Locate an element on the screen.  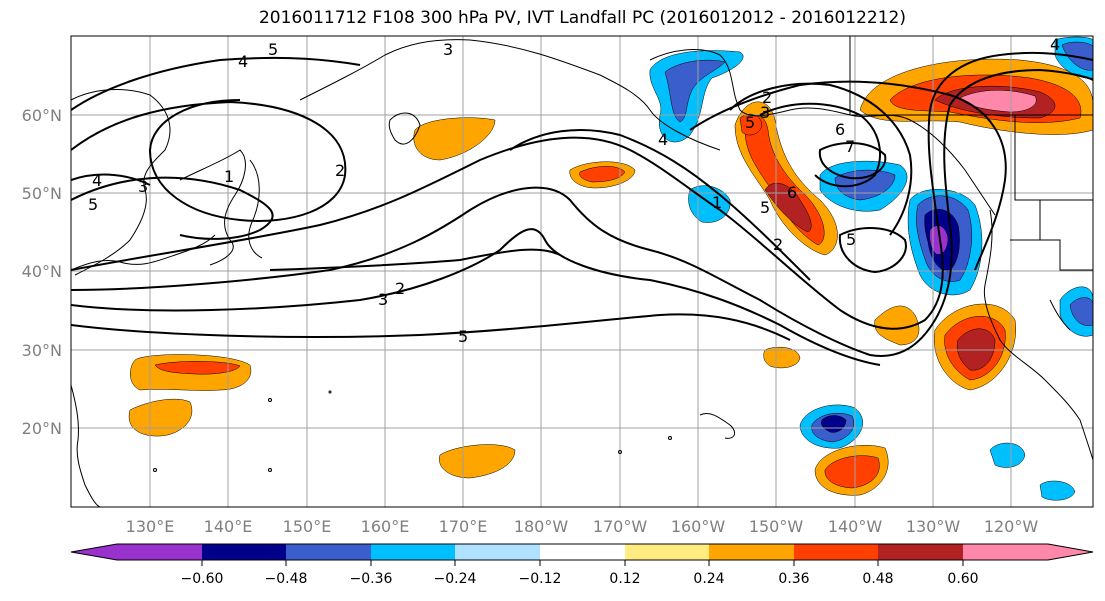
lon-tick-label: 160°E is located at coordinates (385, 526).